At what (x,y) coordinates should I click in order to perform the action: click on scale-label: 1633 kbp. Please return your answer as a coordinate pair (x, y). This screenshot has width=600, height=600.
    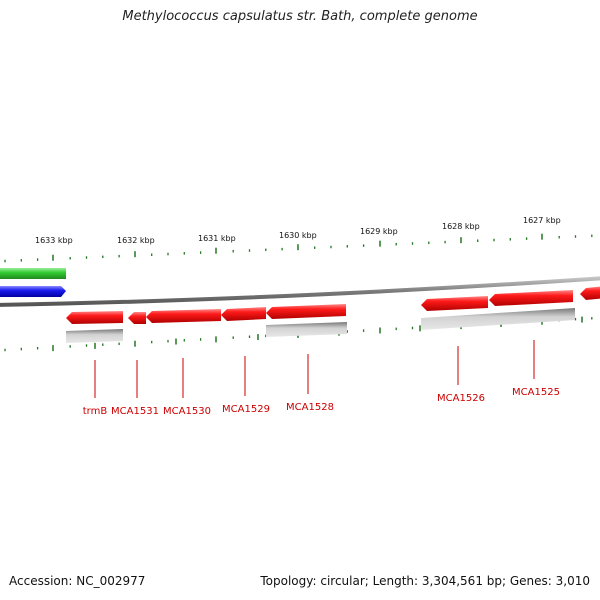
    Looking at the image, I should click on (54, 240).